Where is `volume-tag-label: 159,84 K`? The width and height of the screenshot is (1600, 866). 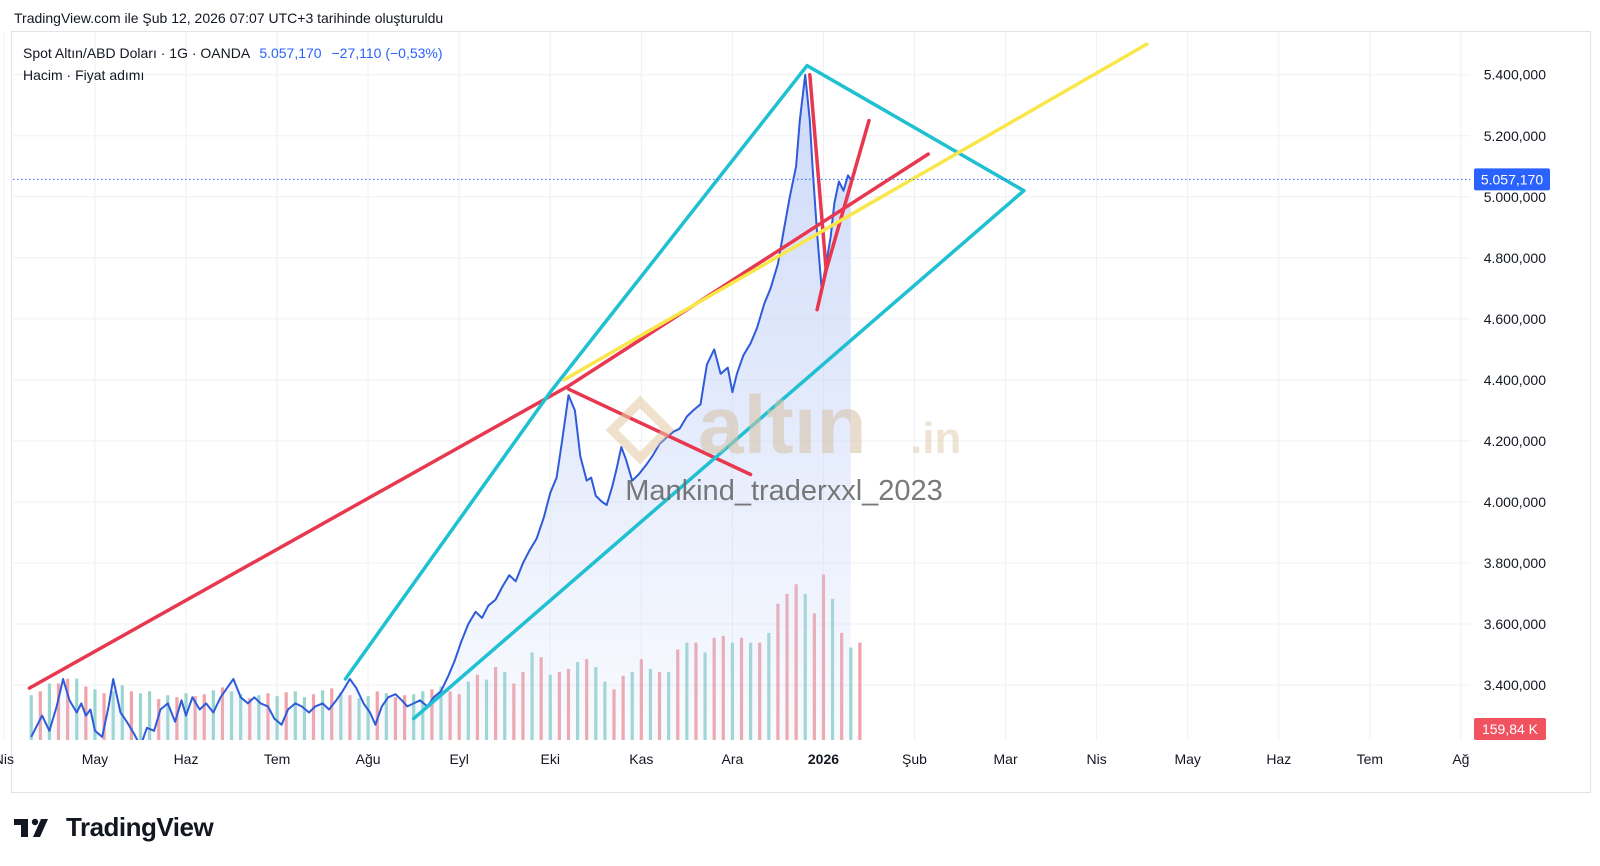
volume-tag-label: 159,84 K is located at coordinates (1510, 729).